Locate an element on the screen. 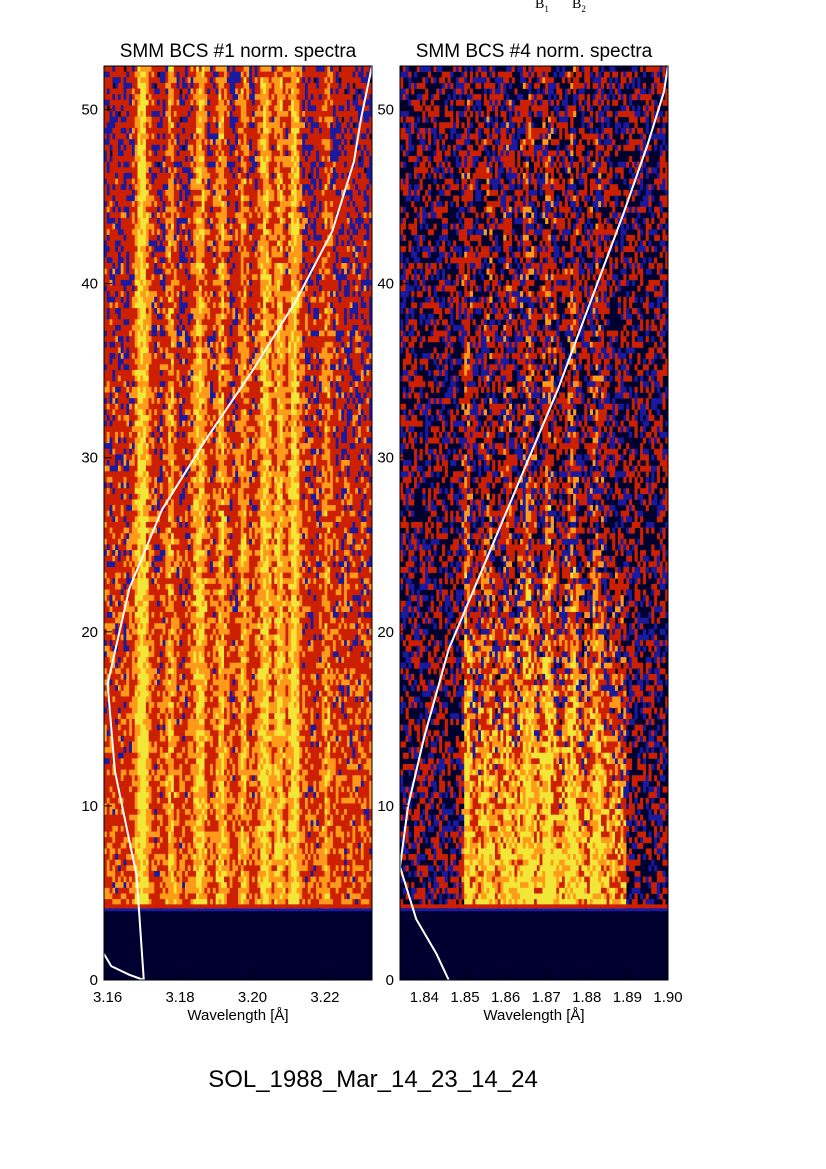  y-axis-bcs1: 0 10 20 30 40 50 is located at coordinates (96, 545).